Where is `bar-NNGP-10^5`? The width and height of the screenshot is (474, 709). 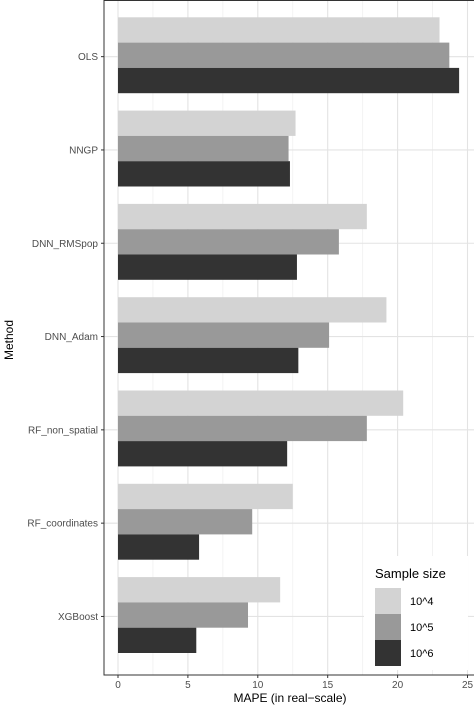 bar-NNGP-10^5 is located at coordinates (203, 148).